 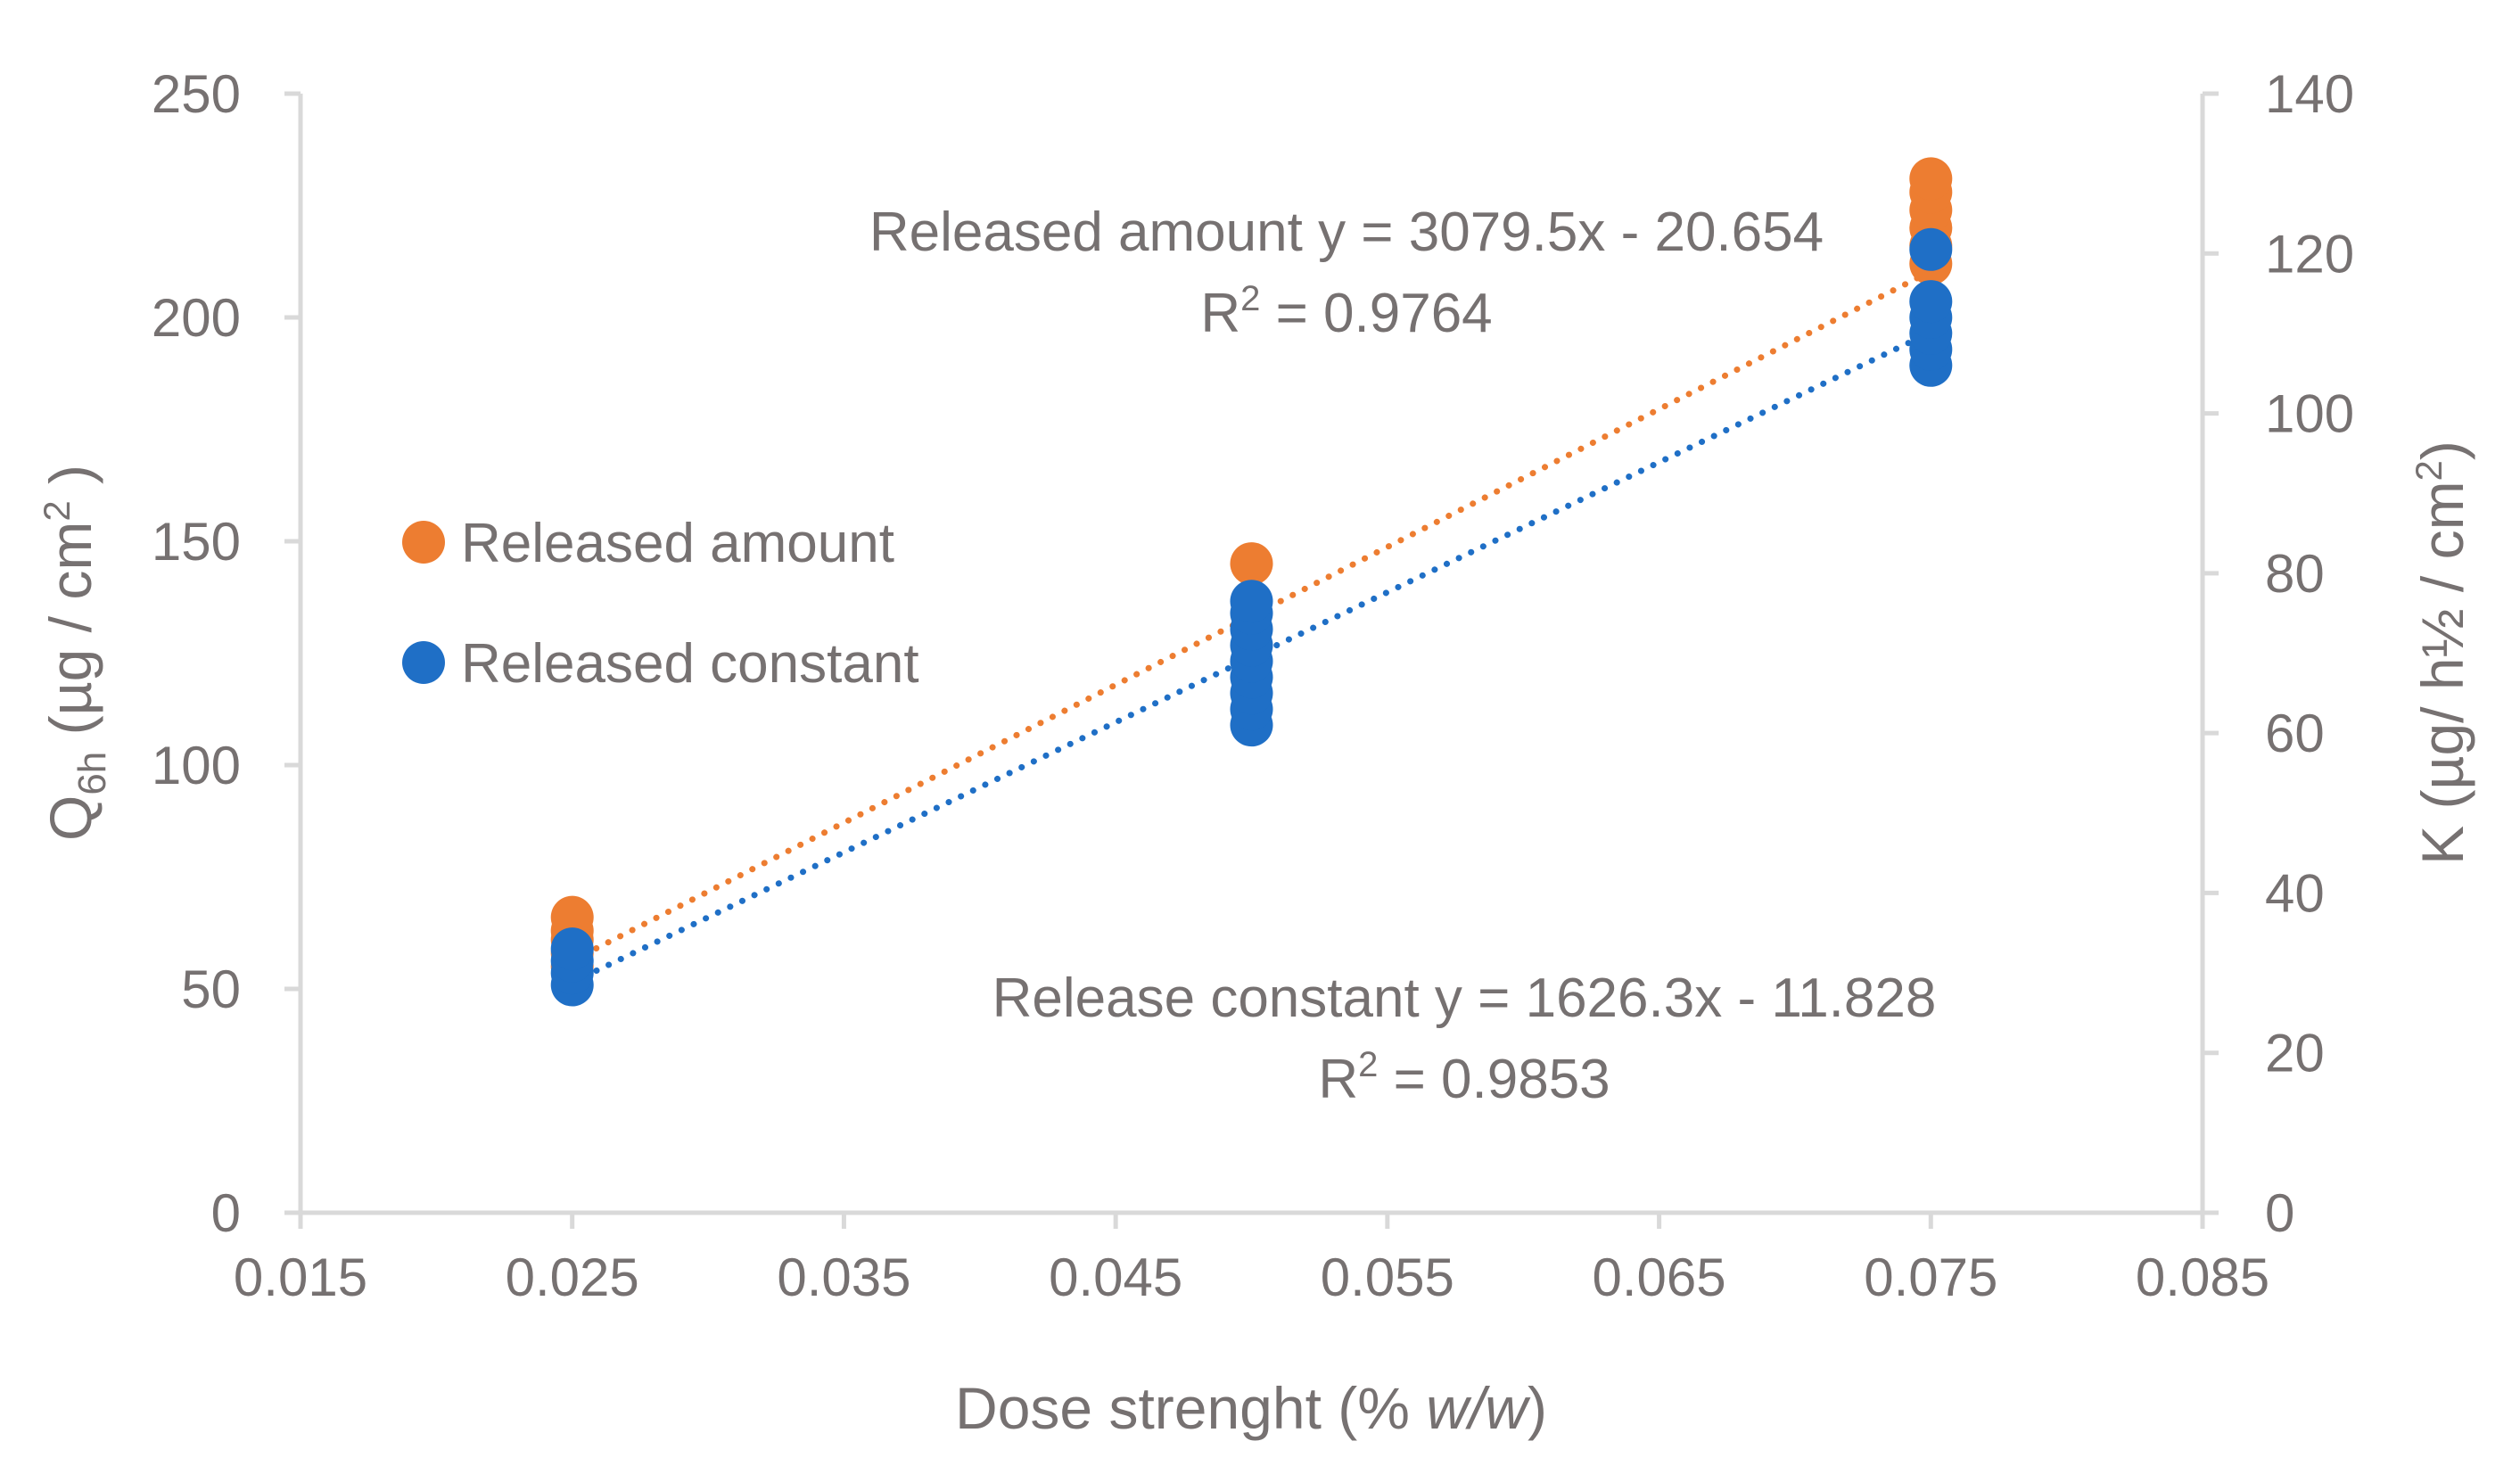 I want to click on left-y-tick-label: 0, so click(x=226, y=1213).